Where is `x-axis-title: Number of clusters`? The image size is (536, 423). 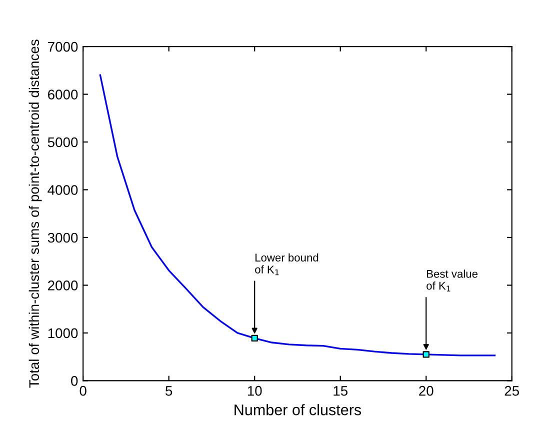
x-axis-title: Number of clusters is located at coordinates (298, 410).